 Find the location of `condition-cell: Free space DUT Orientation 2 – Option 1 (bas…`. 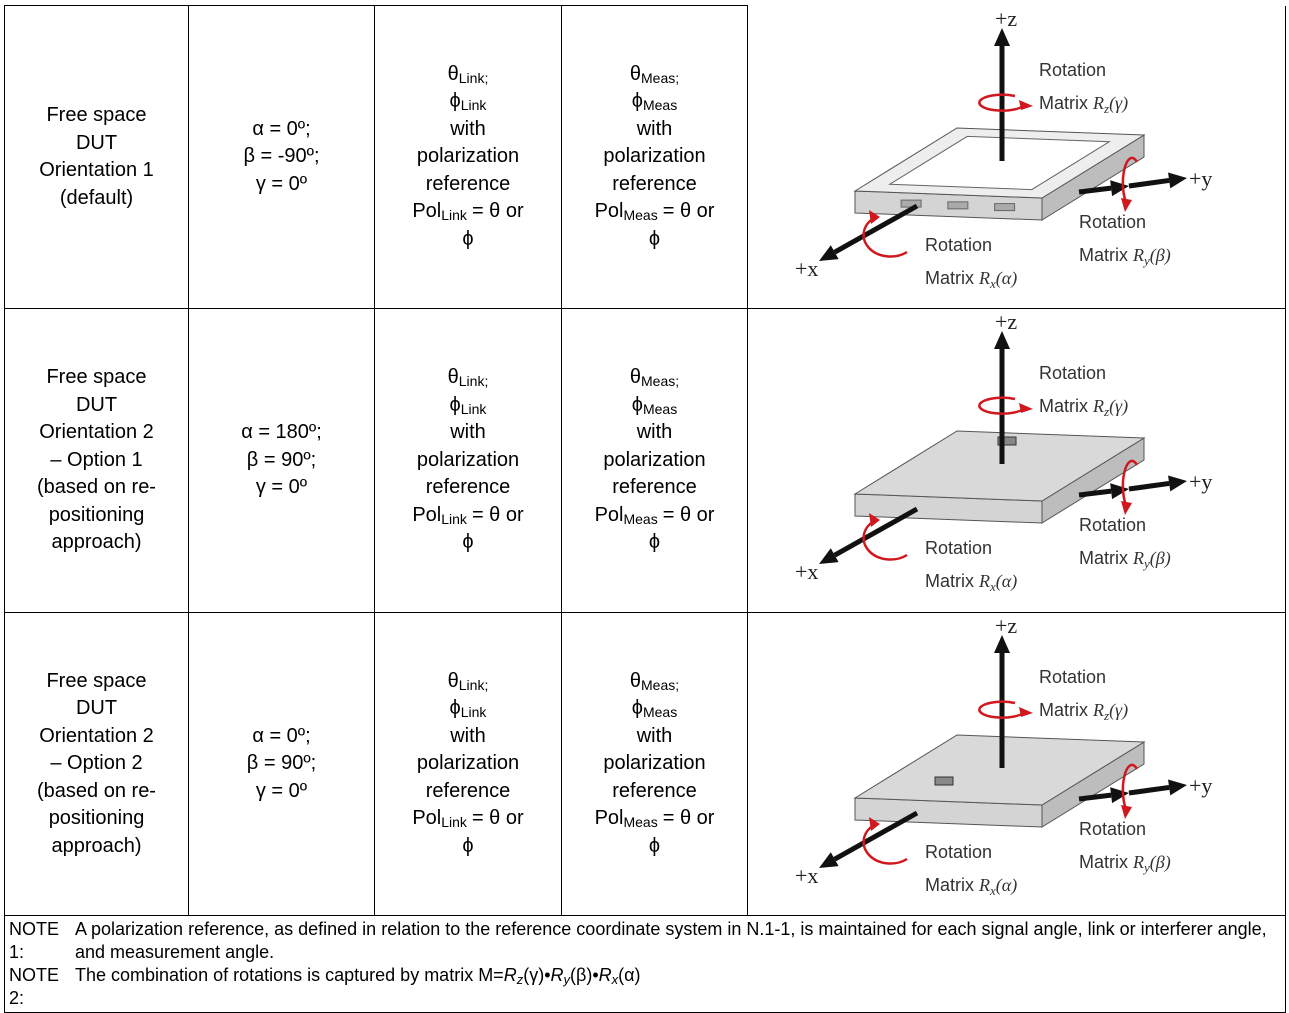

condition-cell: Free space DUT Orientation 2 – Option 1 (bas… is located at coordinates (96, 460).